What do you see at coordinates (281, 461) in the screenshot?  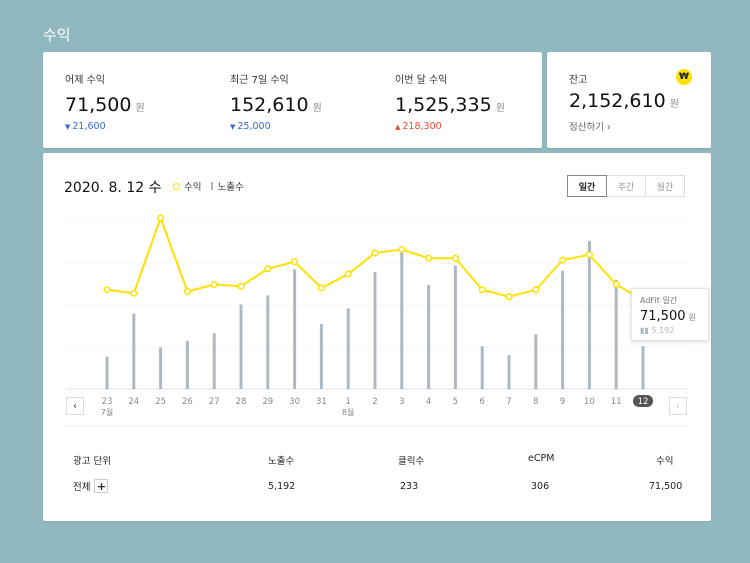 I see `header-impressions: 노출수` at bounding box center [281, 461].